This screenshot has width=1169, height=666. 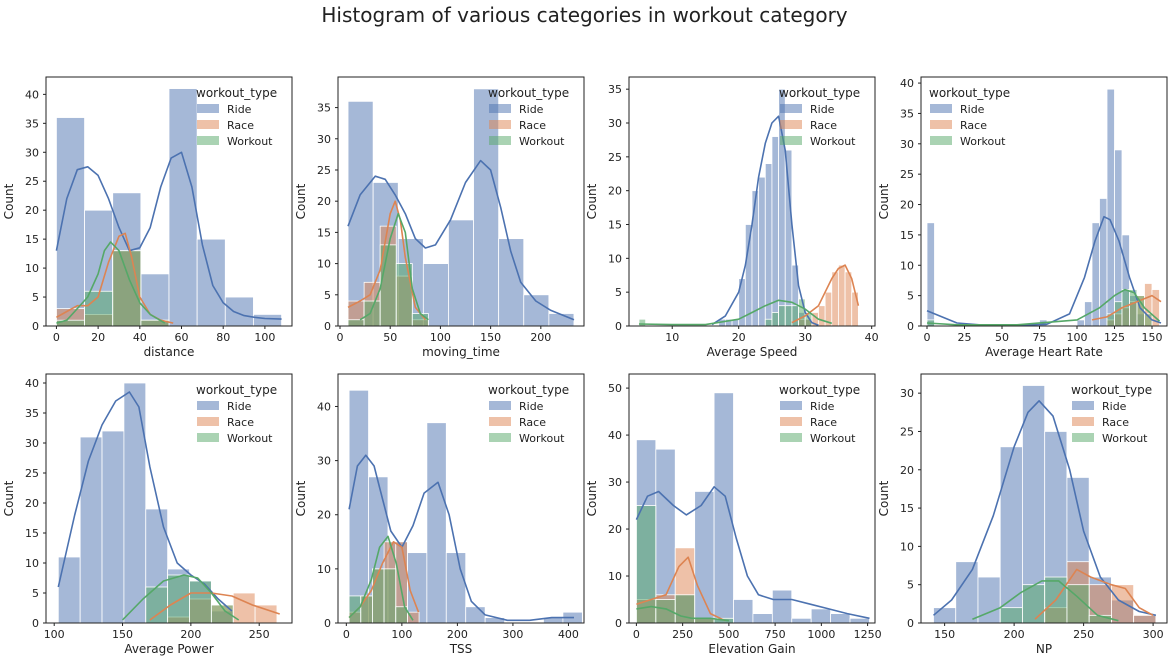 What do you see at coordinates (500, 108) in the screenshot?
I see `legend-swatch-ride` at bounding box center [500, 108].